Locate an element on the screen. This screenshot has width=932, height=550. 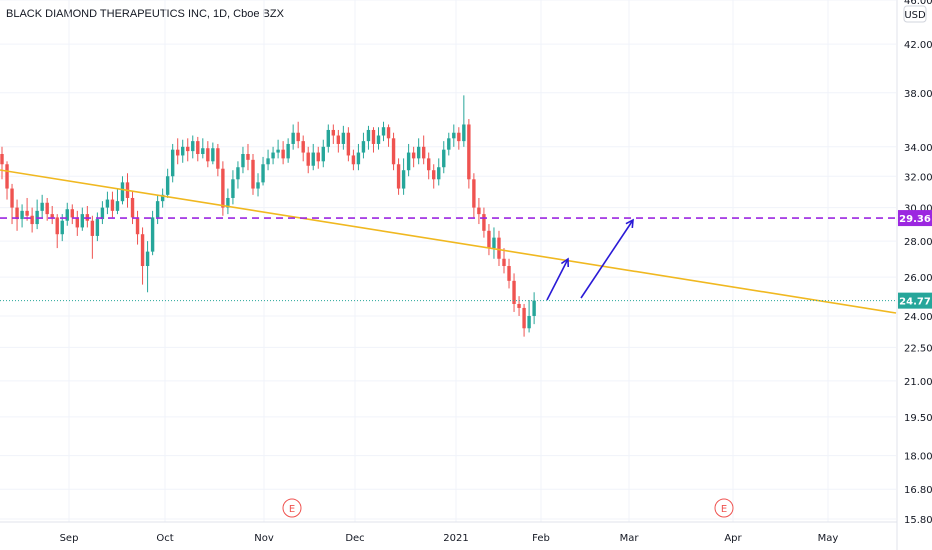
x-axis: Sep Oct Nov Dec 2021 Feb Mar Apr May is located at coordinates (448, 532).